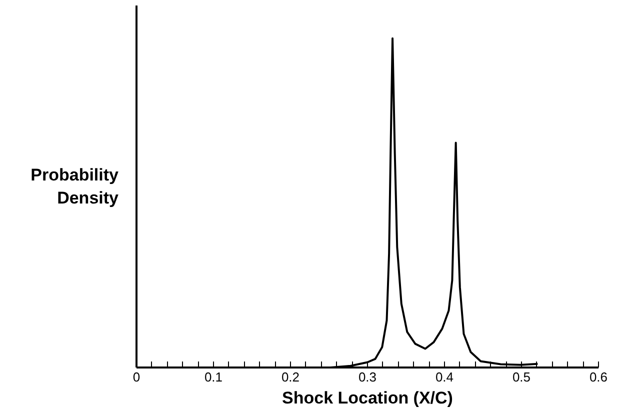  Describe the element at coordinates (367, 398) in the screenshot. I see `x-axis-title: Shock Location (X/C)` at that location.